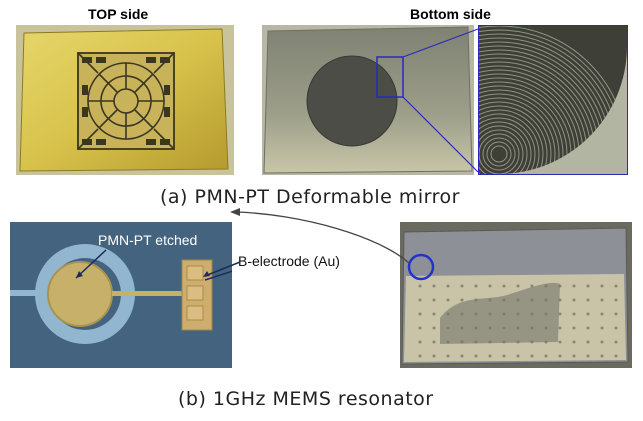 Image resolution: width=643 pixels, height=421 pixels. I want to click on zoomed-rings-photo, so click(553, 100).